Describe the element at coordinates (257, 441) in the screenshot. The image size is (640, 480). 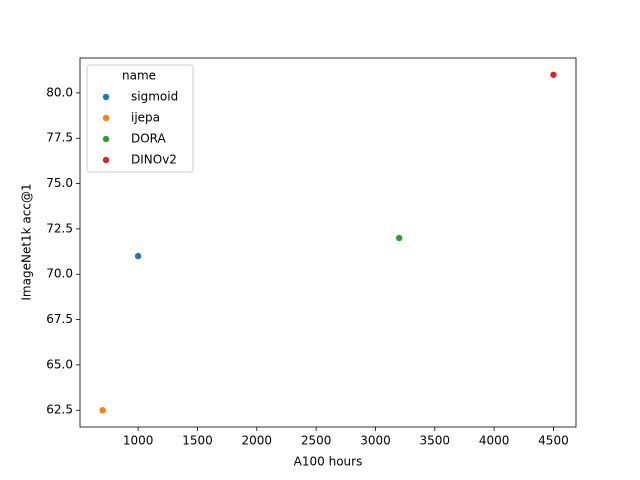
I see `x-tick-label: 2000` at that location.